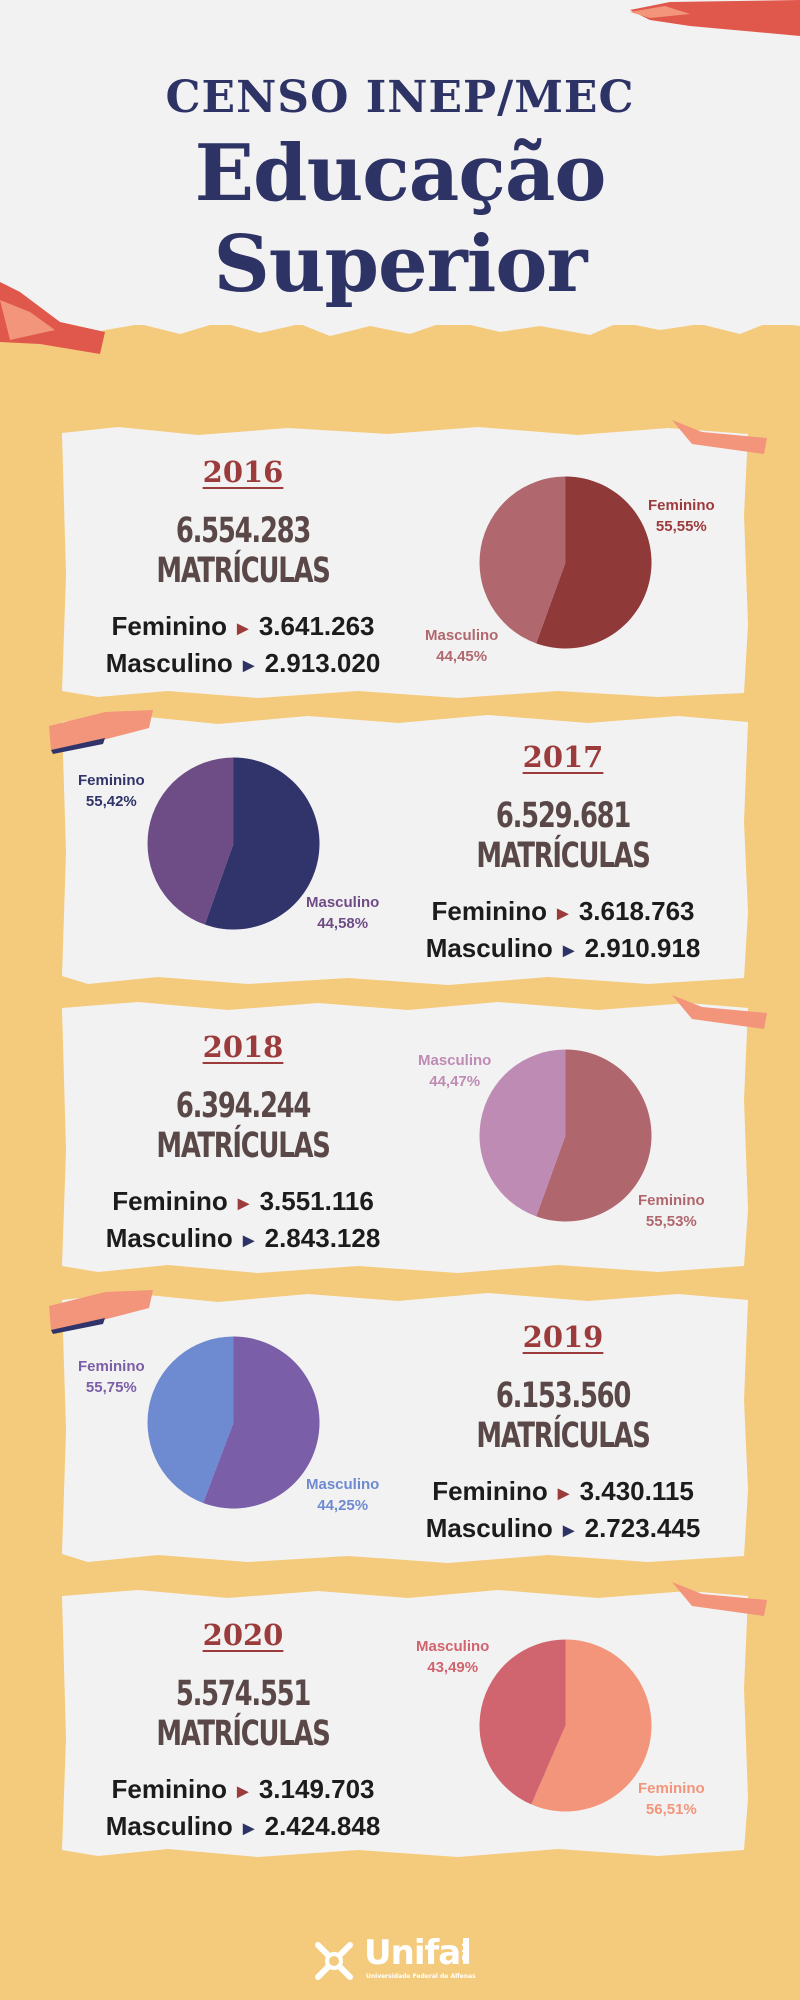 The height and width of the screenshot is (2000, 800). Describe the element at coordinates (322, 663) in the screenshot. I see `male-value: 2.913.020` at that location.